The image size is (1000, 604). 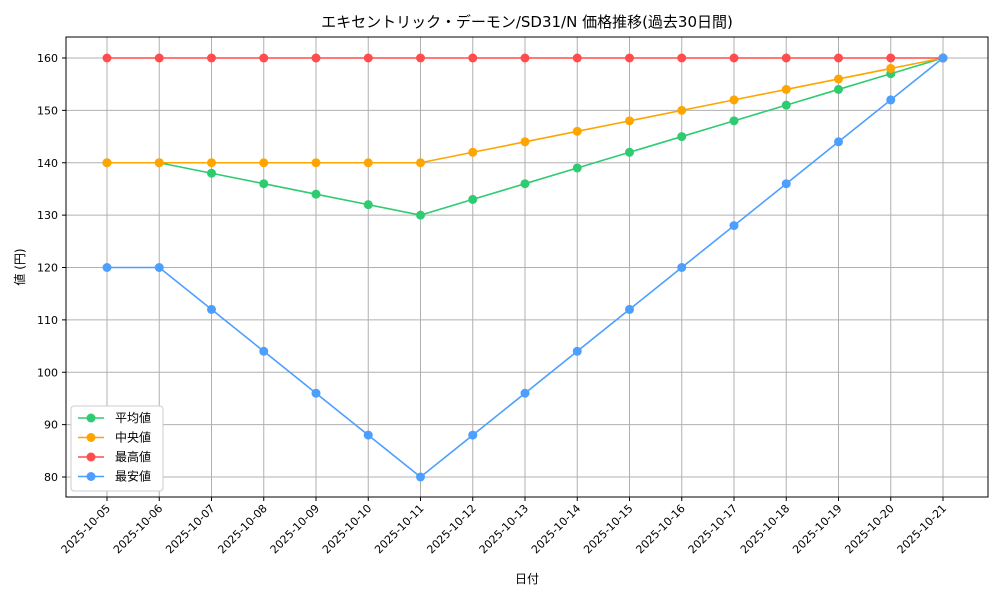 What do you see at coordinates (347, 529) in the screenshot?
I see `x-tick-label: 2025-10-10` at bounding box center [347, 529].